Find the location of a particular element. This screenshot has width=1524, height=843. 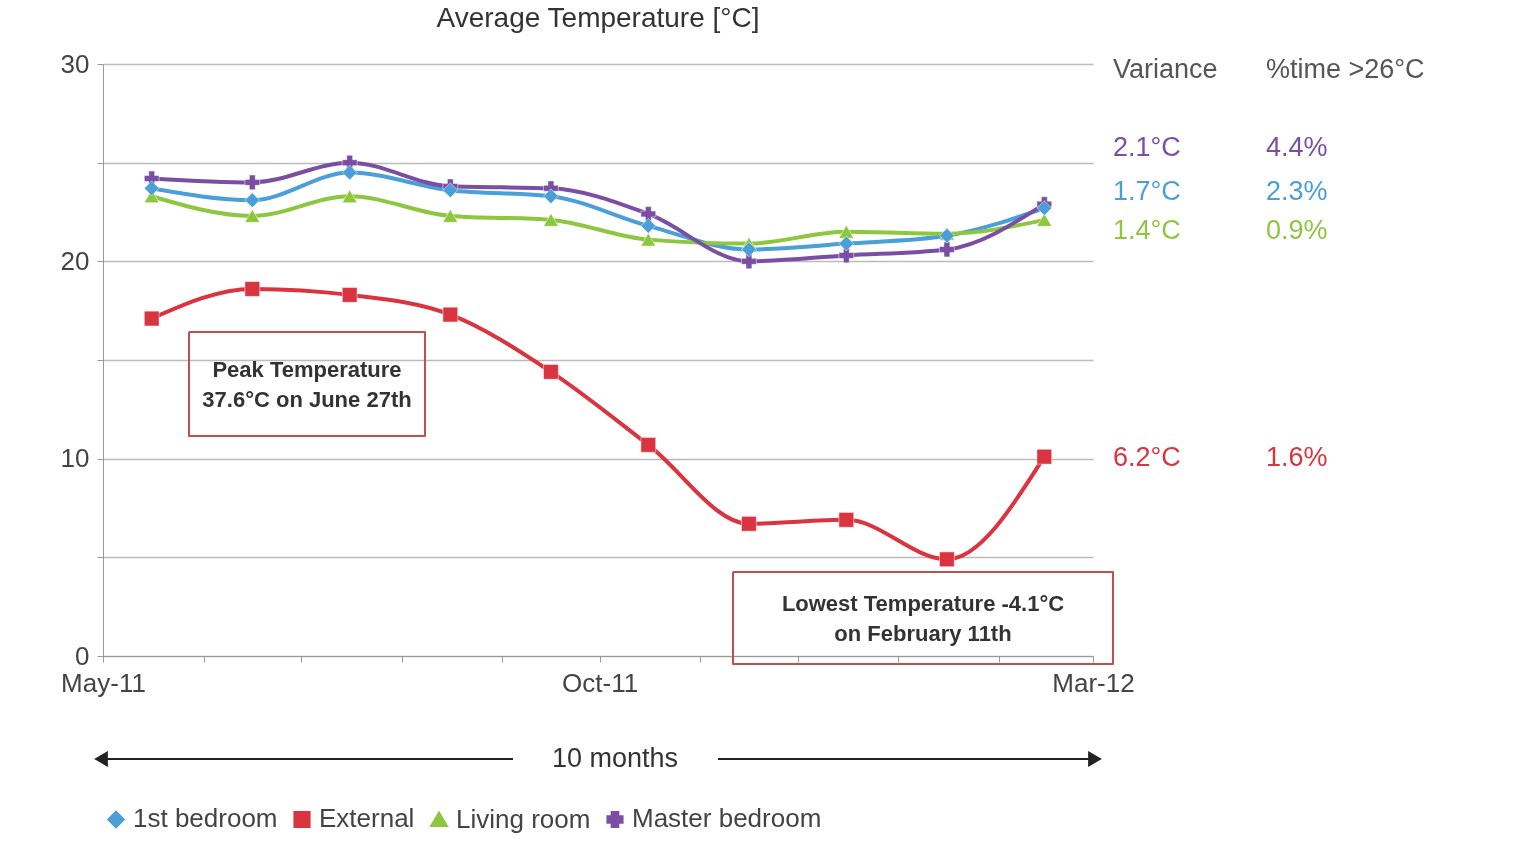

text: 0.9% is located at coordinates (1297, 230).